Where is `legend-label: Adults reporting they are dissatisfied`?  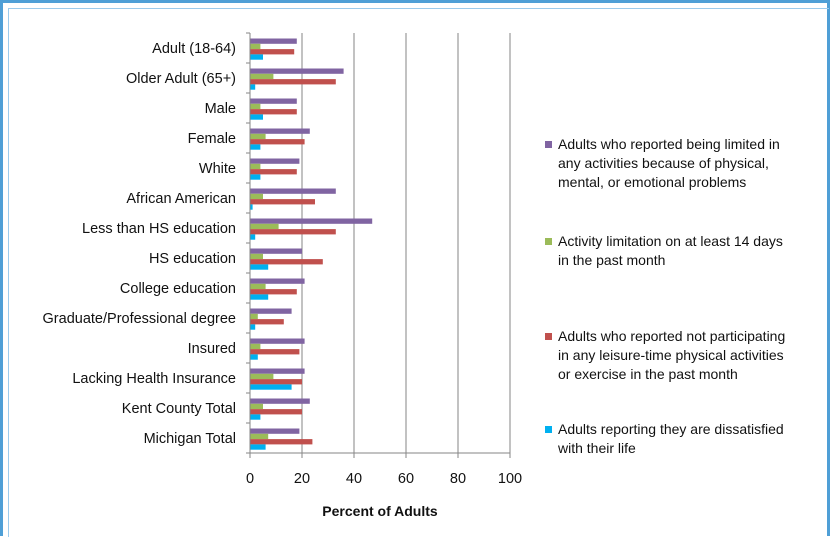 legend-label: Adults reporting they are dissatisfied is located at coordinates (671, 429).